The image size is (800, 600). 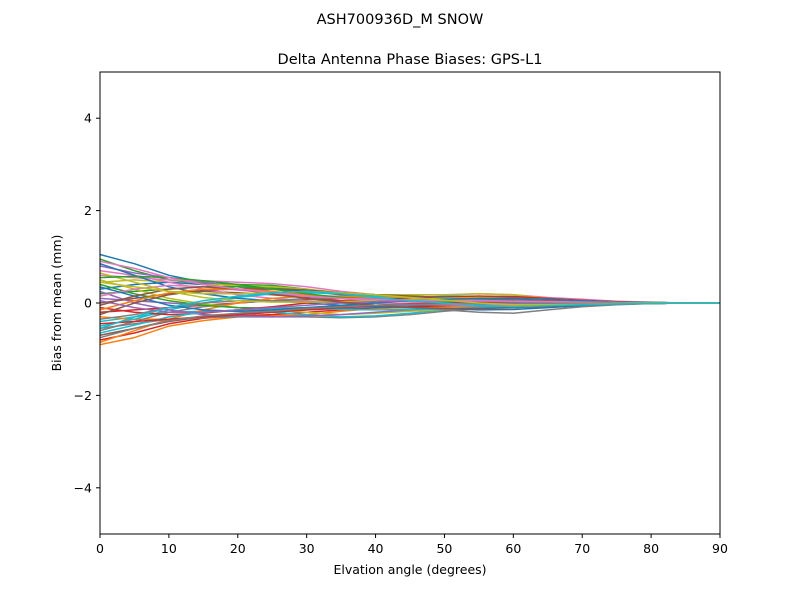 I want to click on x-tick-label: 80, so click(x=651, y=548).